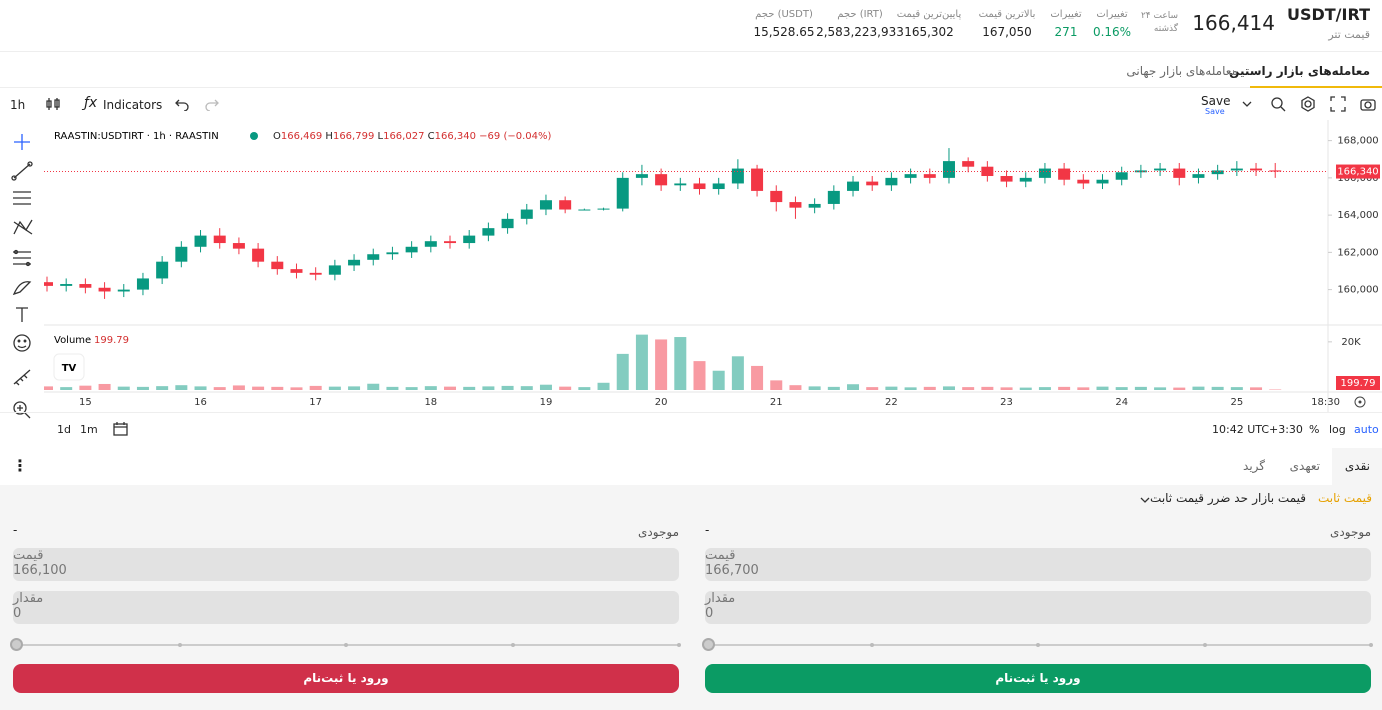  Describe the element at coordinates (1314, 429) in the screenshot. I see `percent: %` at that location.